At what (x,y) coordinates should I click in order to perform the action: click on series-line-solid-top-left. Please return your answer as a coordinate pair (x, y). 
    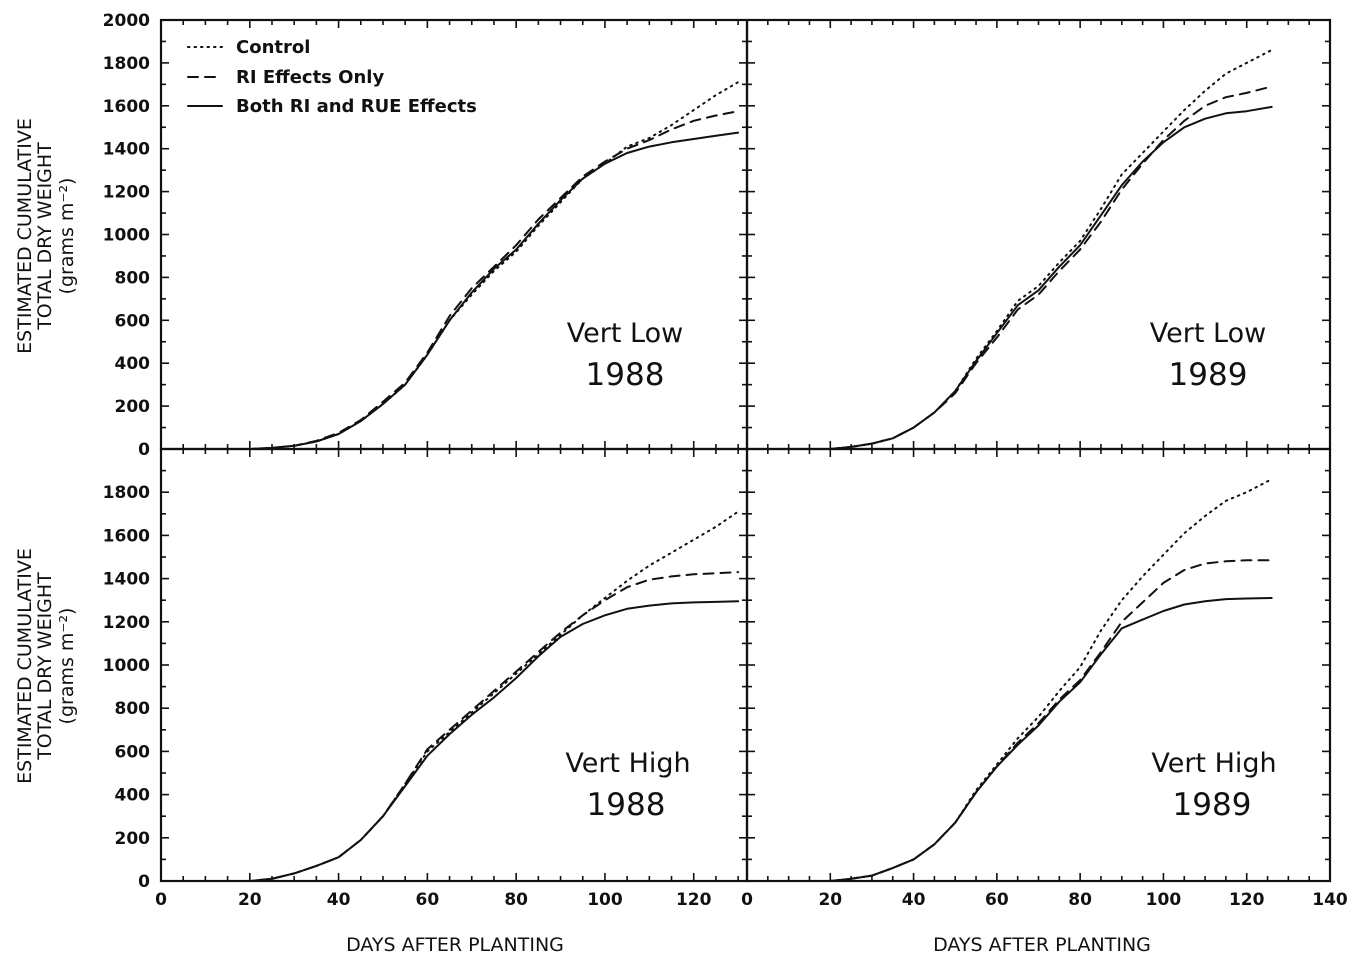
    Looking at the image, I should click on (489, 290).